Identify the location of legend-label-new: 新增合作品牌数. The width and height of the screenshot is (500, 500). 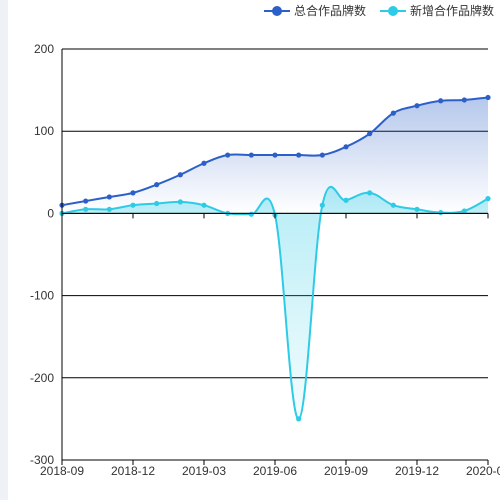
(451, 11).